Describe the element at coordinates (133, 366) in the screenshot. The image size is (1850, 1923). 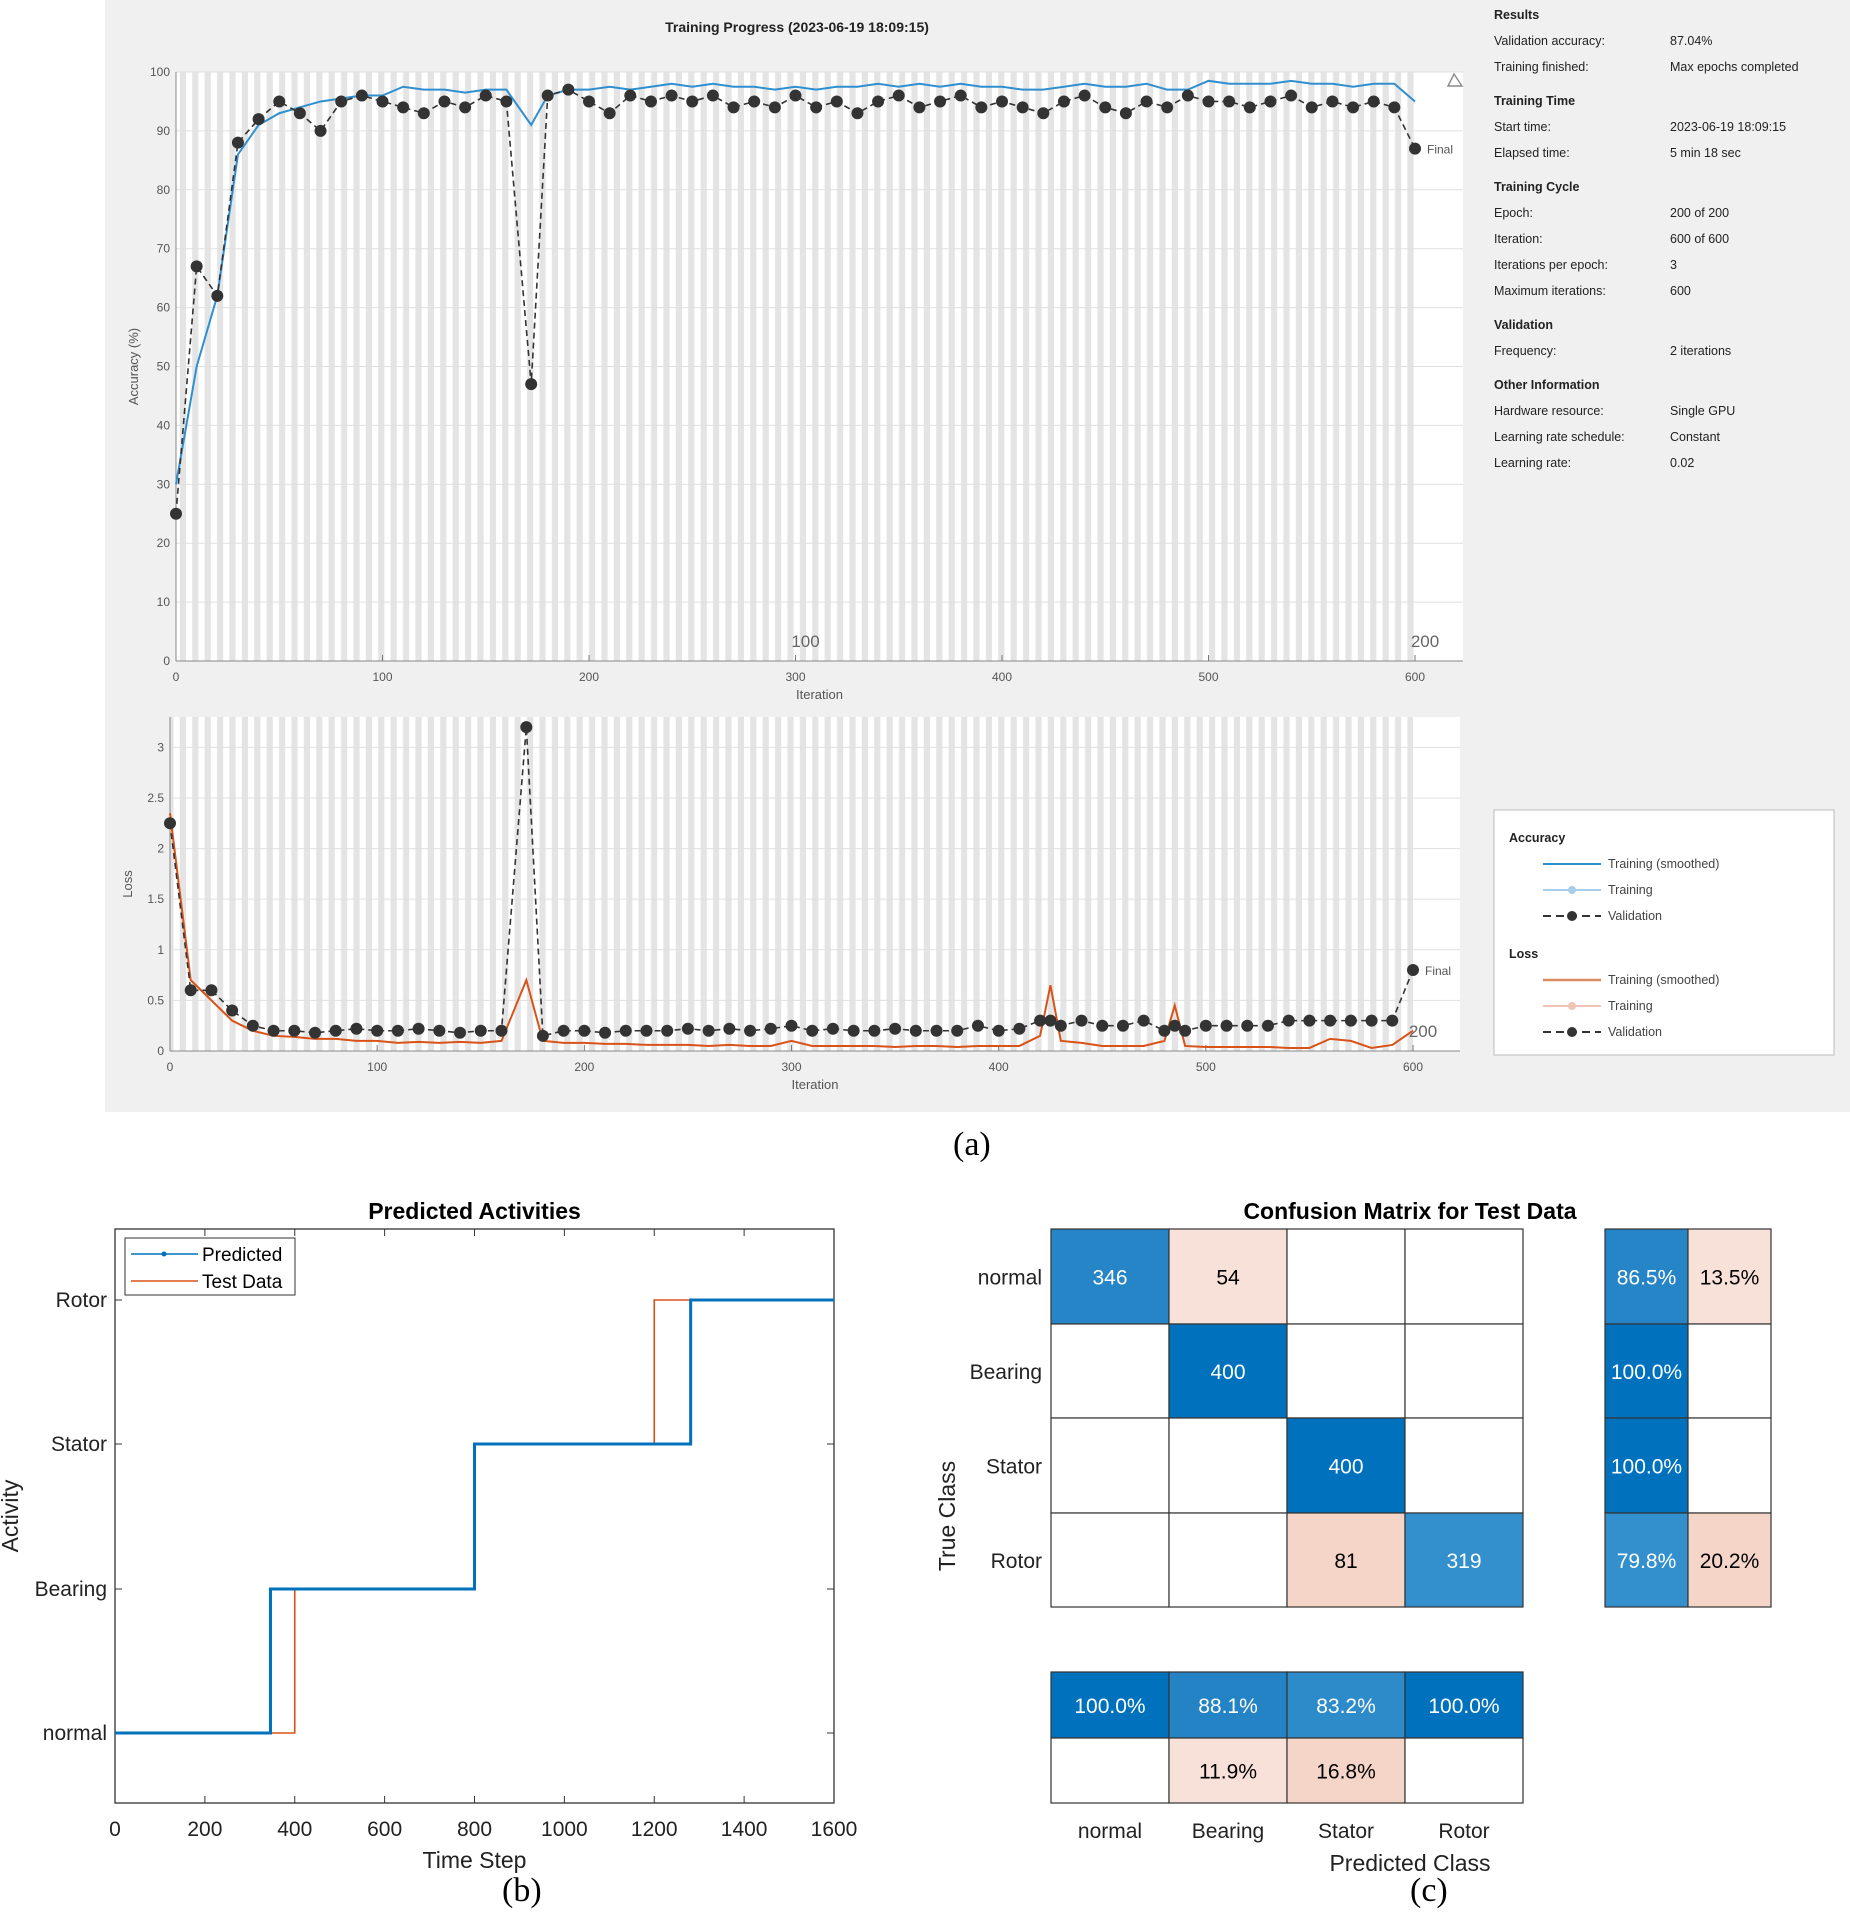
I see `y-axis-label: Accuracy (%)` at that location.